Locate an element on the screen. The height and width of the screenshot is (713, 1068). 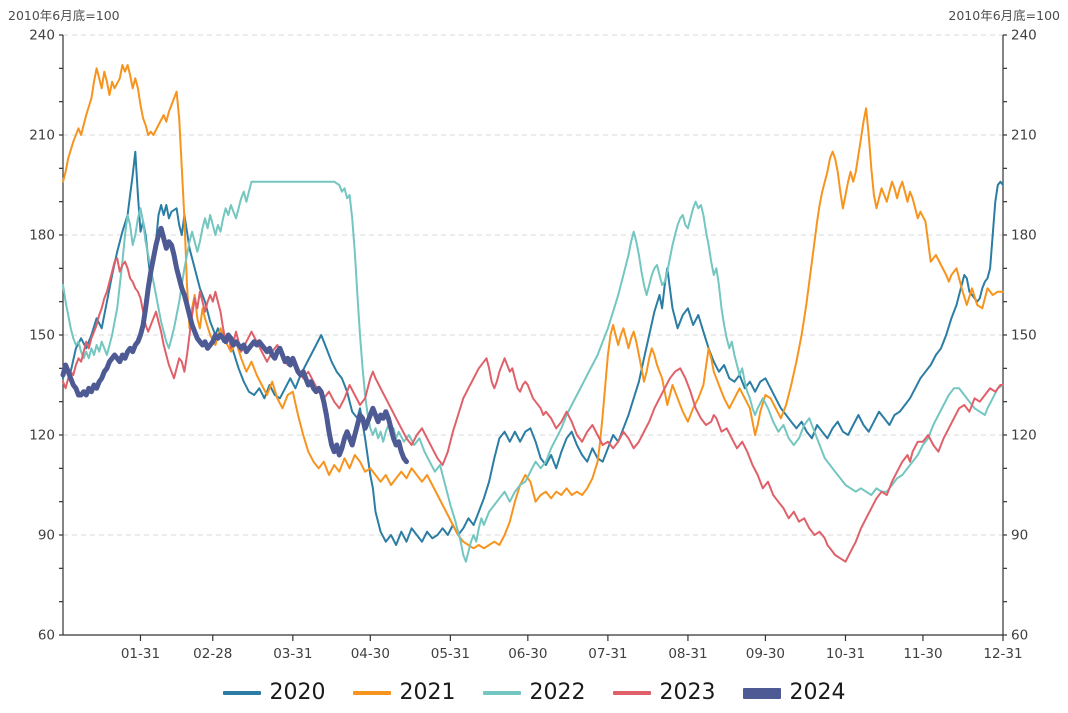
y-axis-label-left: 210 is located at coordinates (42, 136).